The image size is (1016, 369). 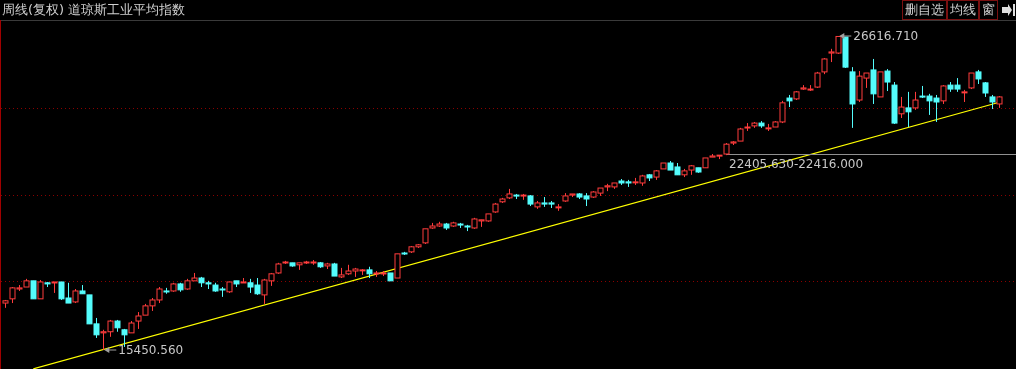 I want to click on text: 窗, so click(x=988, y=9).